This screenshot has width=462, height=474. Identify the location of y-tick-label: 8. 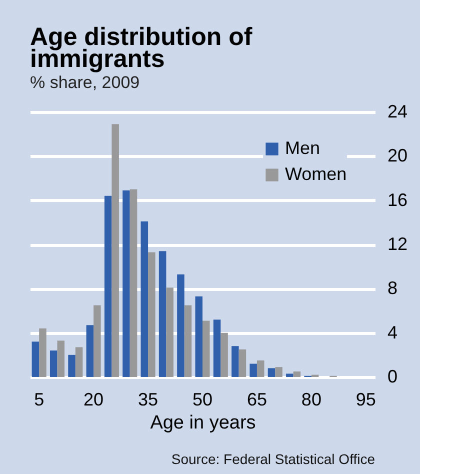
(393, 288).